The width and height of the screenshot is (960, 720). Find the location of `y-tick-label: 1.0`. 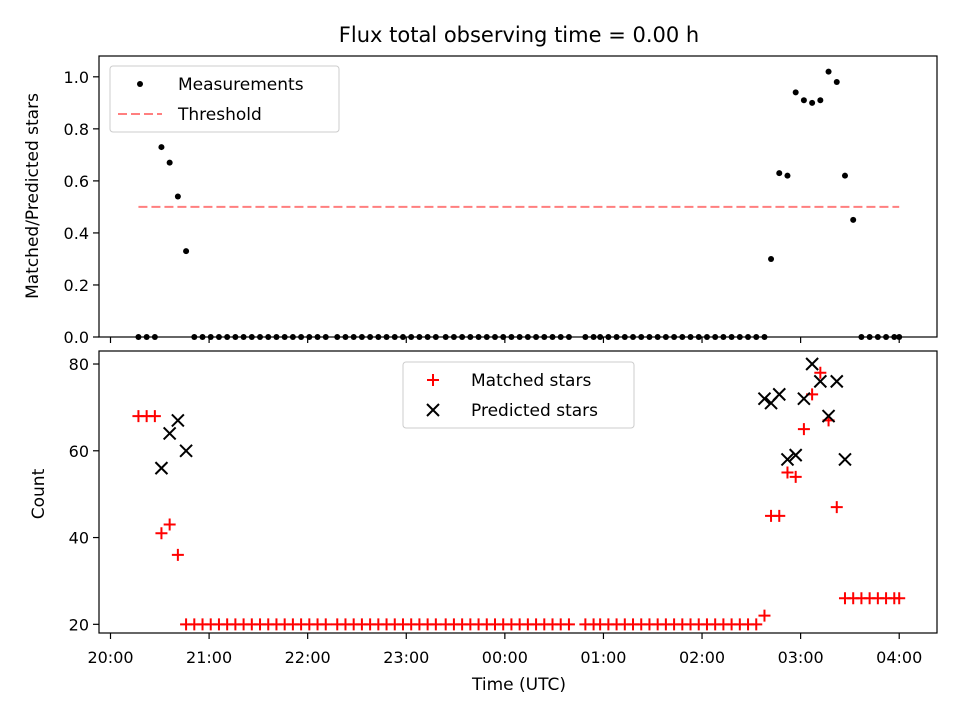

y-tick-label: 1.0 is located at coordinates (76, 77).